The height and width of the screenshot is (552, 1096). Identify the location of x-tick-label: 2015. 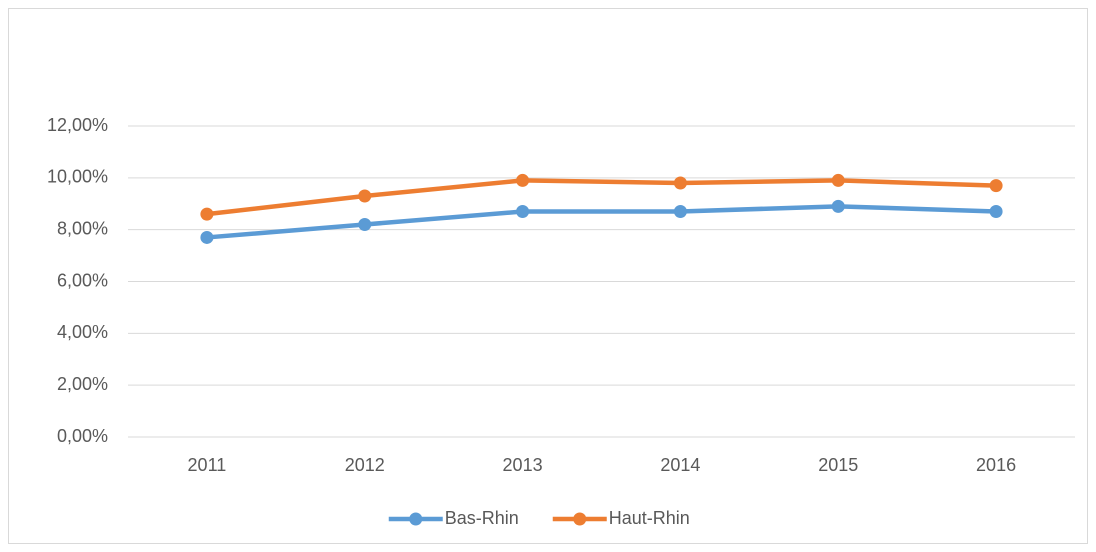
(838, 465).